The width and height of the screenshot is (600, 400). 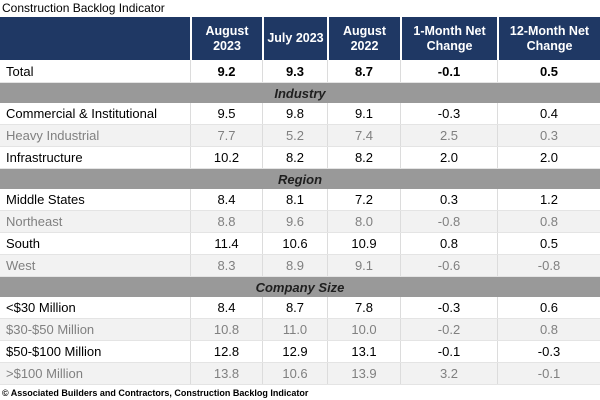 I want to click on table-row-30-50-million: $30-$50 Million 10.8 11.0 10.0 -0.2 0.8, so click(x=300, y=330).